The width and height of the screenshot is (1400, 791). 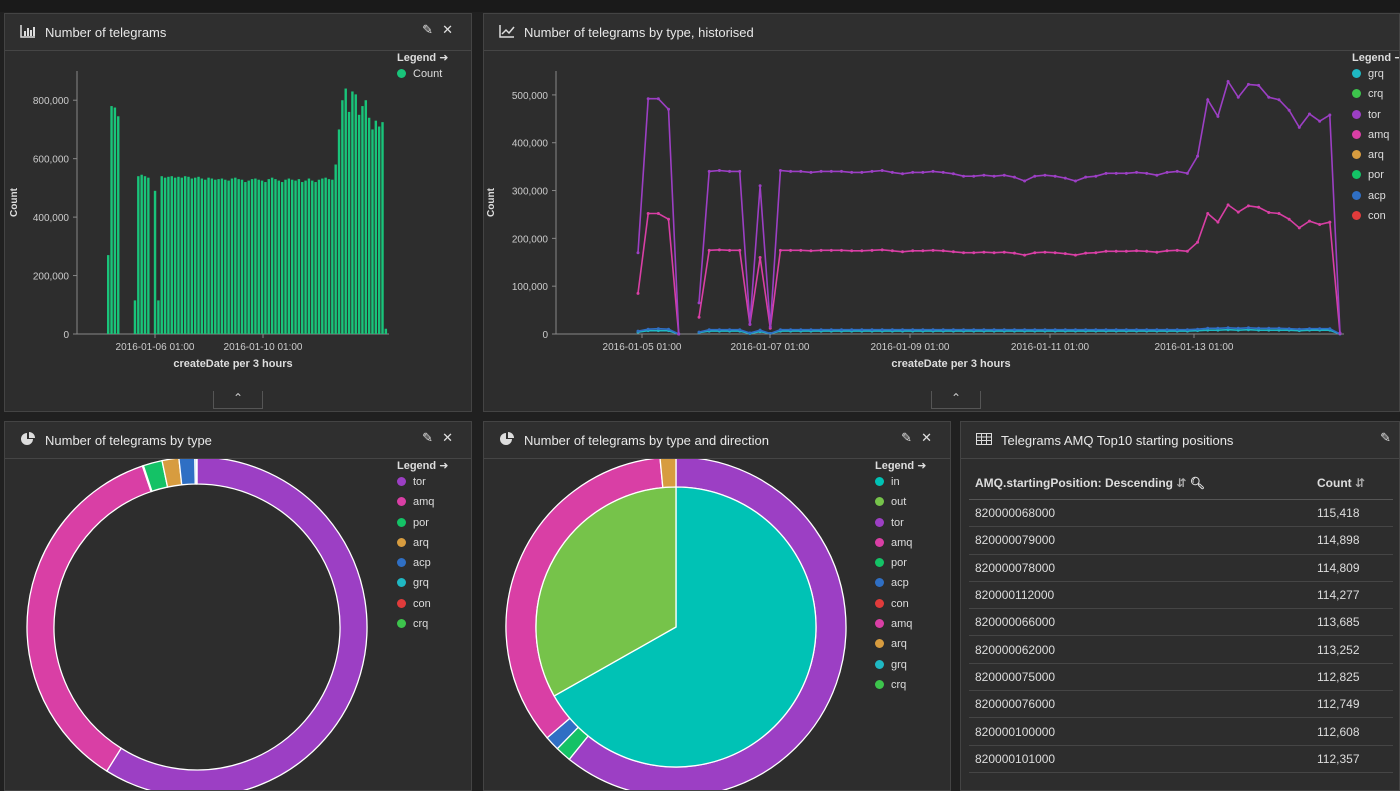 I want to click on column-header-starting-position: AMQ.startingPosition: Descending ⇵ 🔍︎, so click(x=1140, y=483).